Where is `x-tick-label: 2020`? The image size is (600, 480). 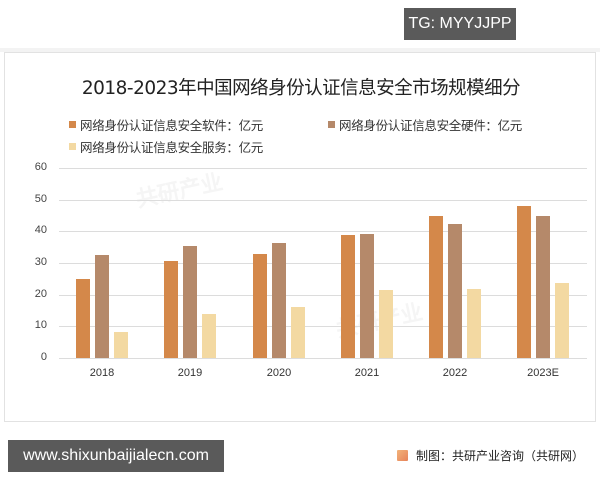
x-tick-label: 2020 is located at coordinates (279, 373).